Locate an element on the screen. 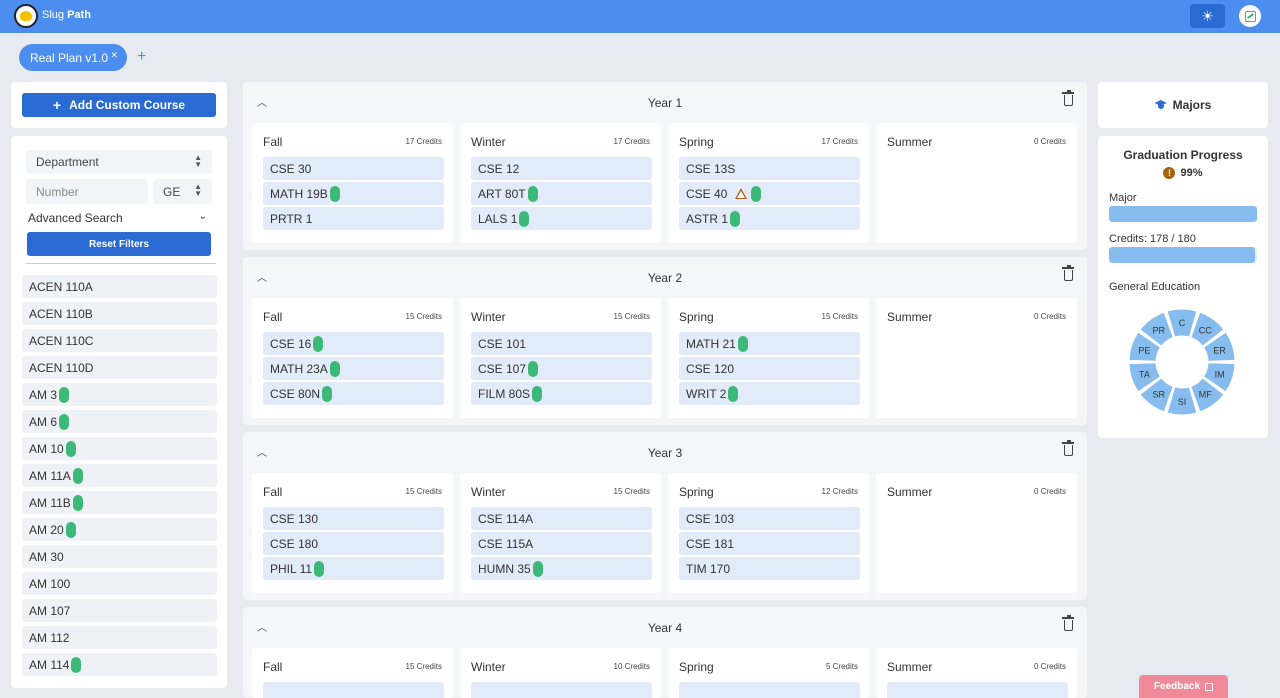 This screenshot has width=1280, height=698. course-list-item: ACEN 110A is located at coordinates (119, 286).